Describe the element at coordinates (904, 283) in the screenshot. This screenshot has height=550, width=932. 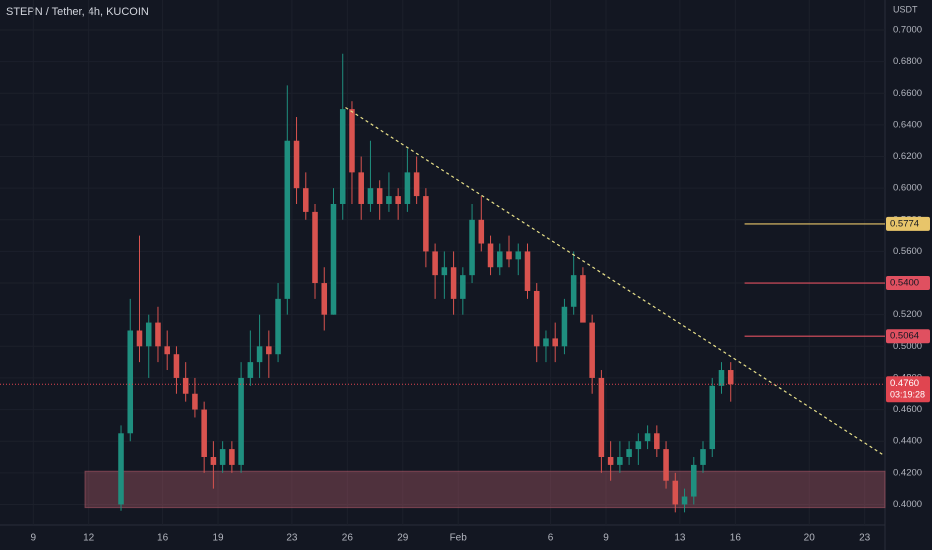
I see `price-tag-label: 0.5400` at that location.